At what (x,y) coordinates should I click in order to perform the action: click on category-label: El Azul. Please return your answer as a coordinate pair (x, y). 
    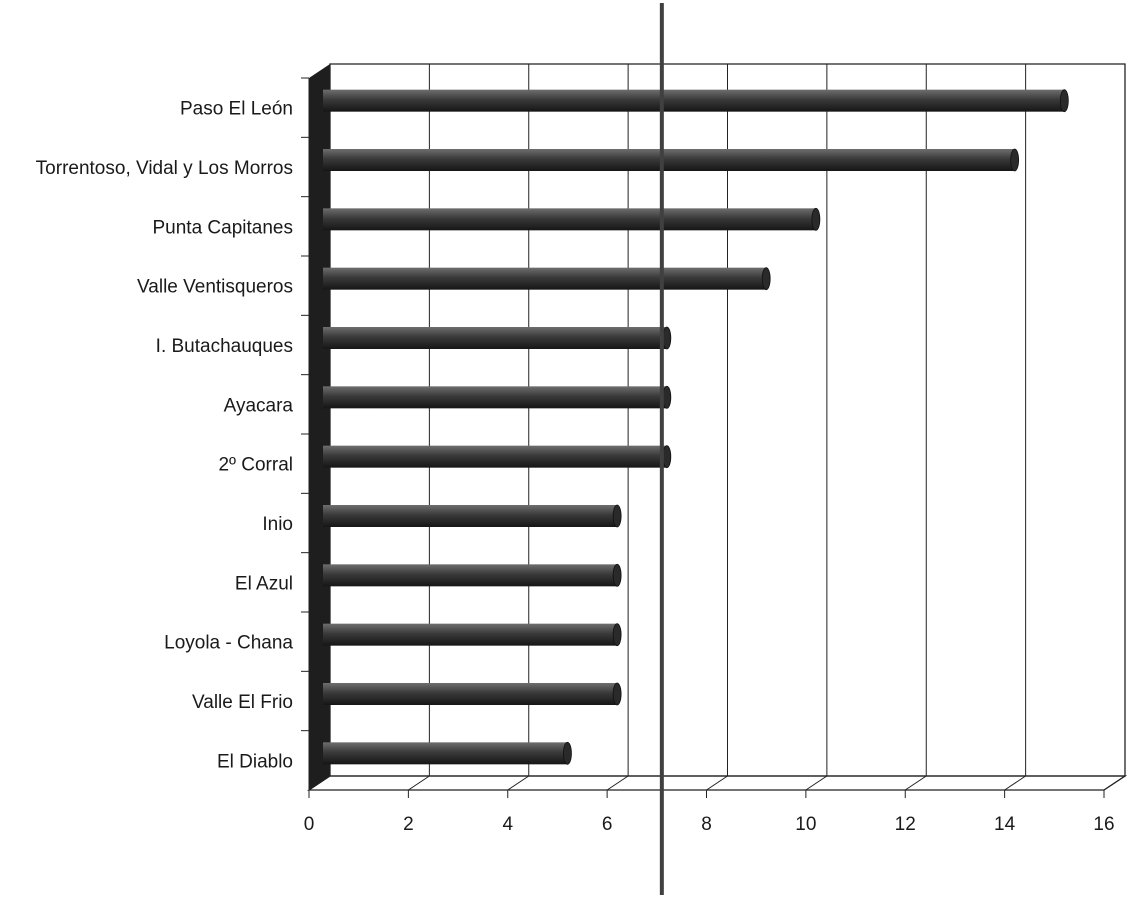
    Looking at the image, I should click on (264, 583).